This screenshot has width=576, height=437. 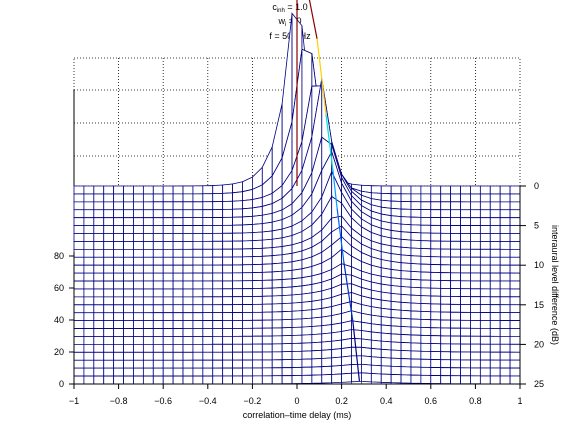 I want to click on ild-tick-label: 15, so click(x=539, y=305).